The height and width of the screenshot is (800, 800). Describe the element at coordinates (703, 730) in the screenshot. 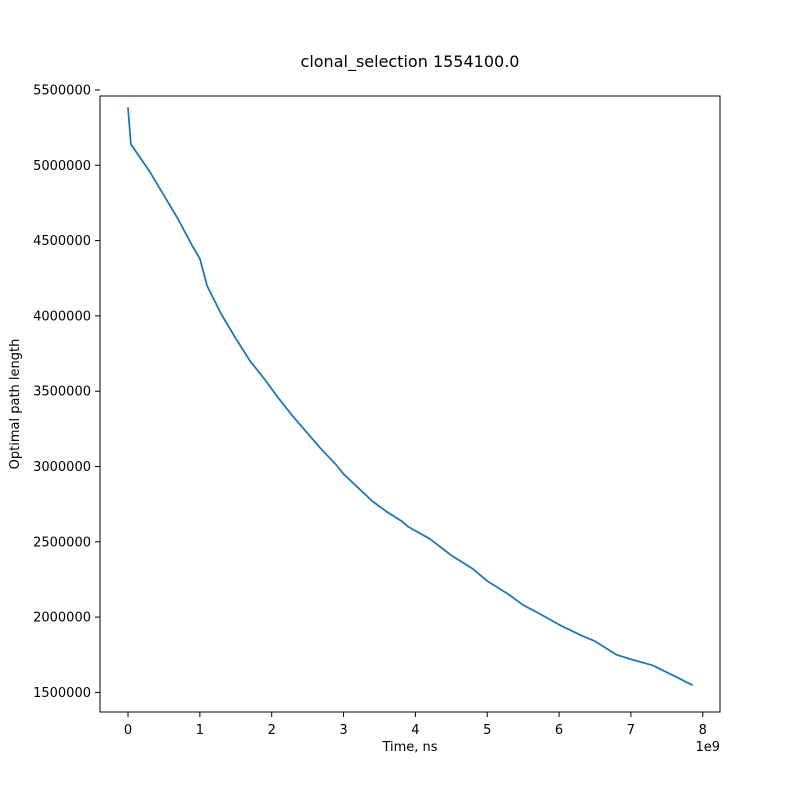

I see `x-tick-label: 8` at that location.